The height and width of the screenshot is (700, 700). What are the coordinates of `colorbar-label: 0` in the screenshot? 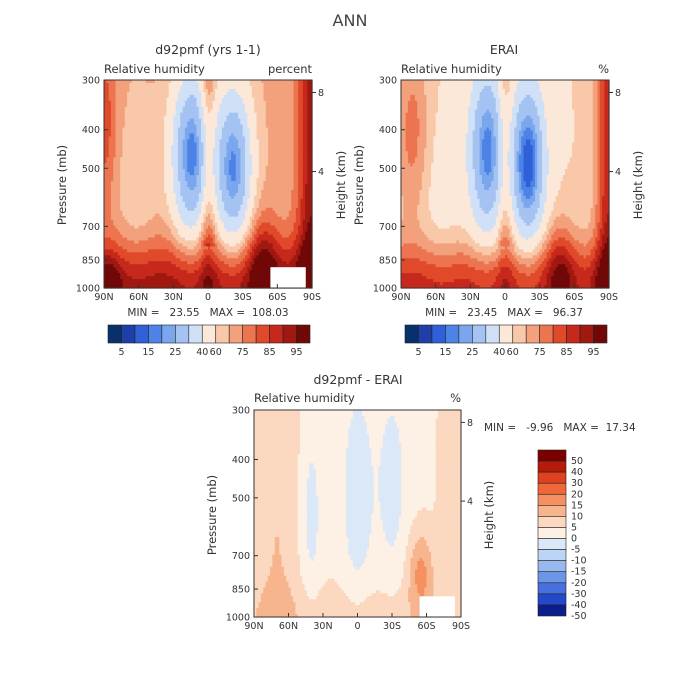 It's located at (574, 539).